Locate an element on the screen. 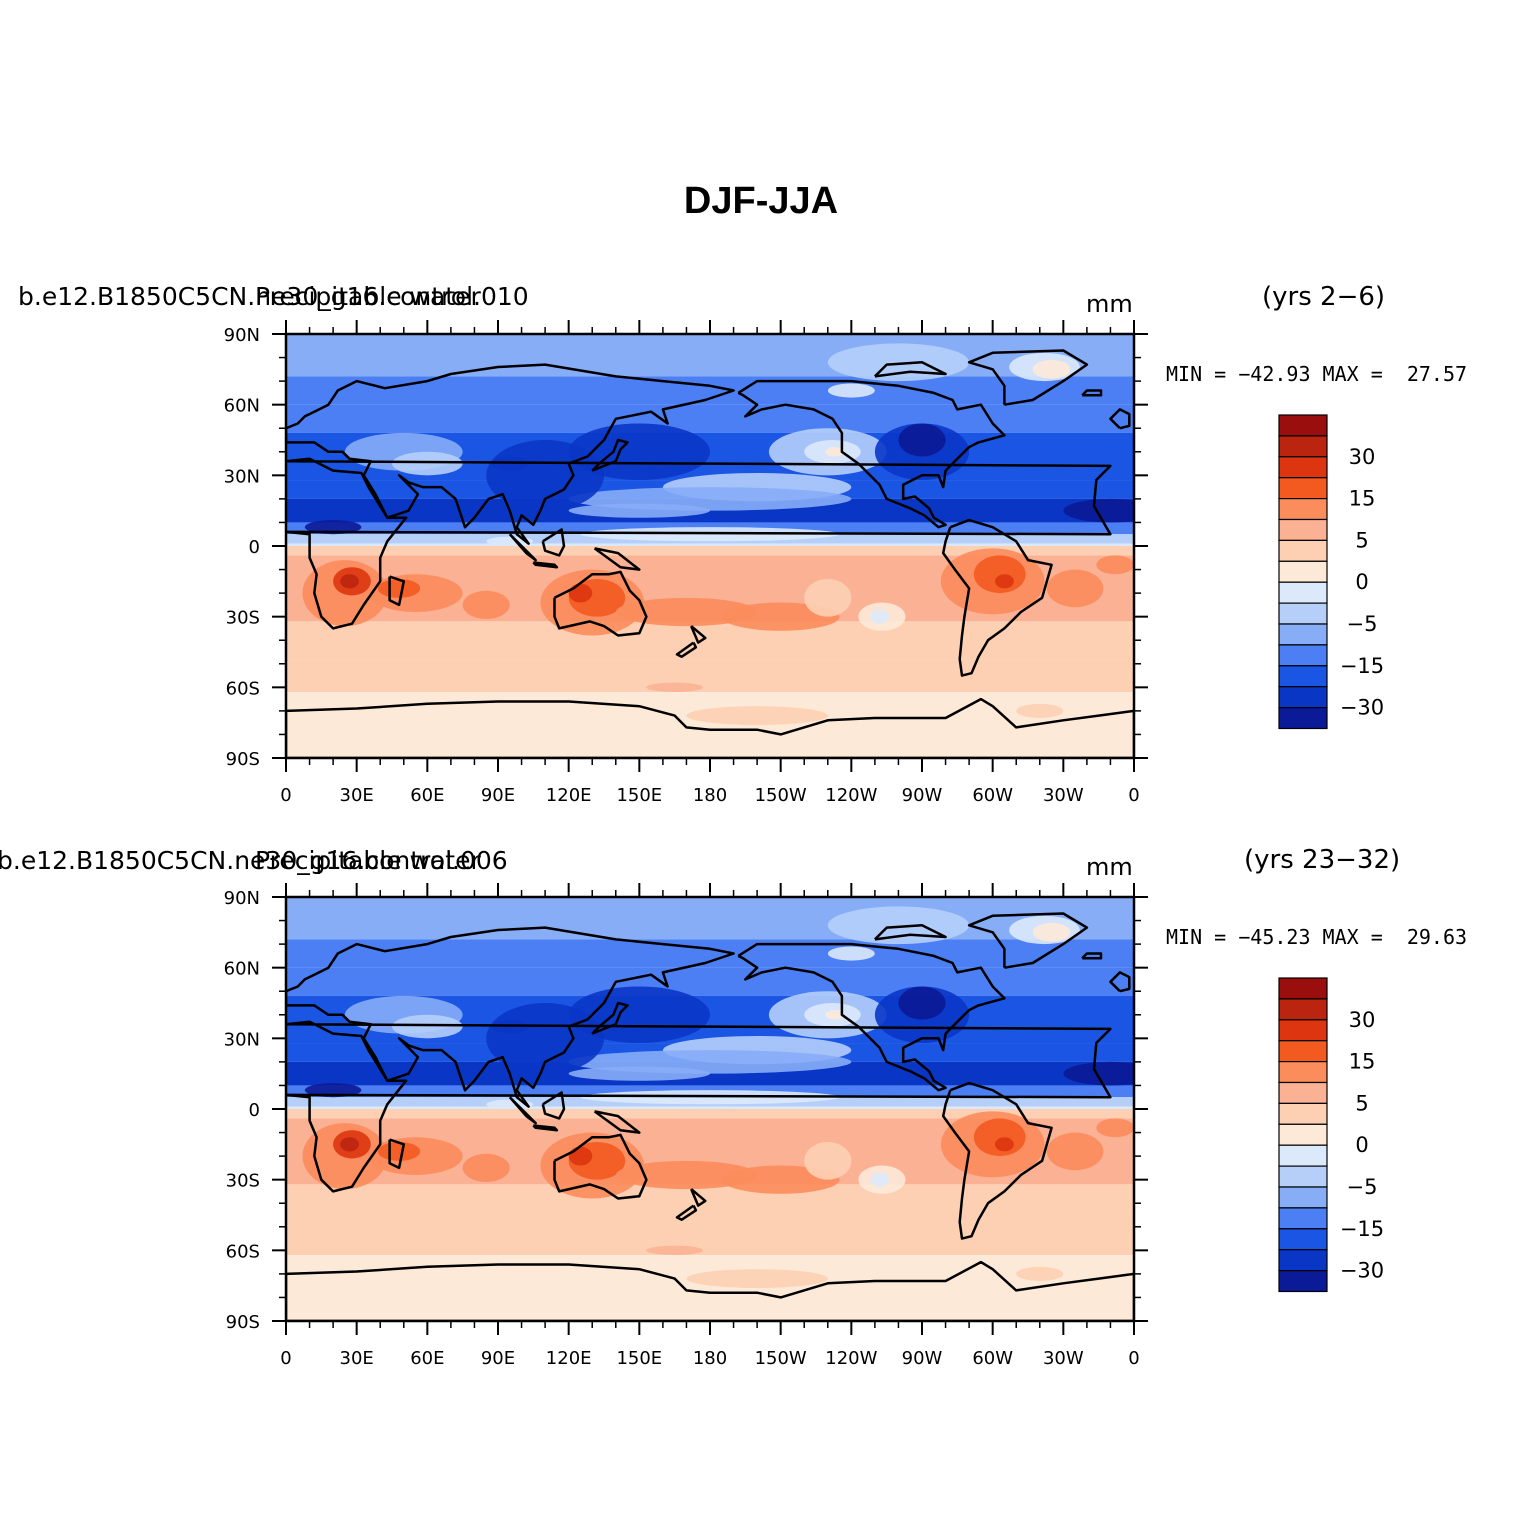  minmax-label-bottom: MIN = −45.23 MAX = 29.63 is located at coordinates (1317, 937).